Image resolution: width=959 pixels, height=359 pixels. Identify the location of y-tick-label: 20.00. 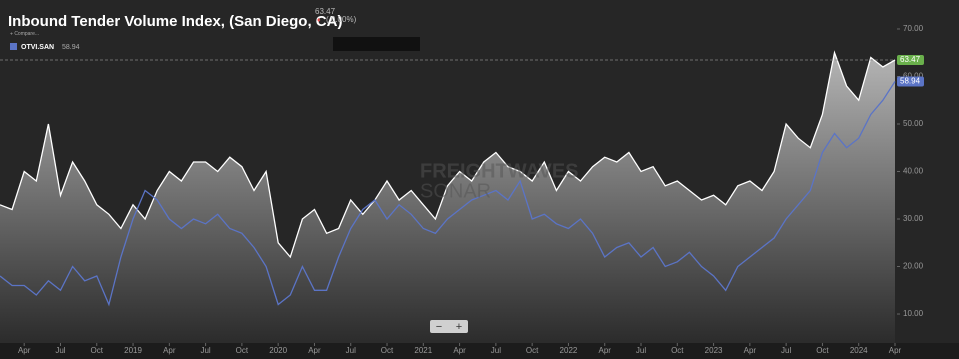
(913, 266).